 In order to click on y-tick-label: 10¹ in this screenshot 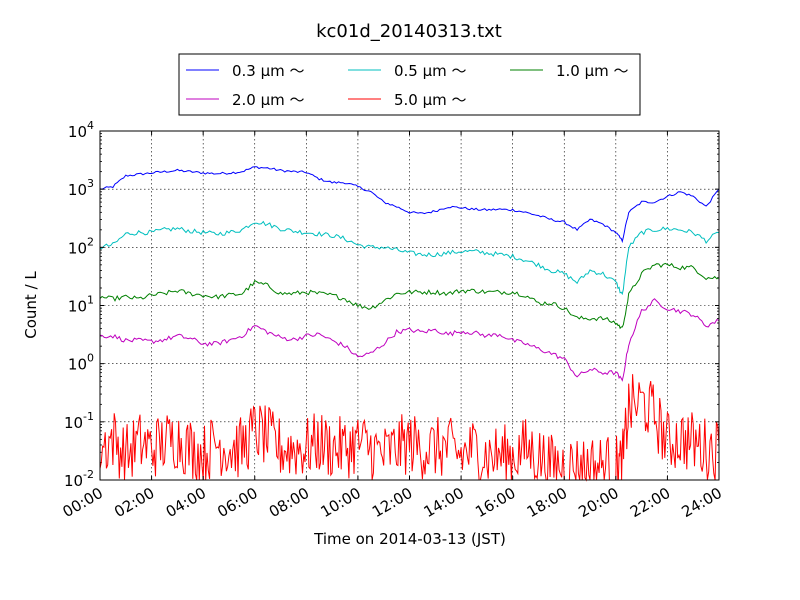, I will do `click(81, 305)`.